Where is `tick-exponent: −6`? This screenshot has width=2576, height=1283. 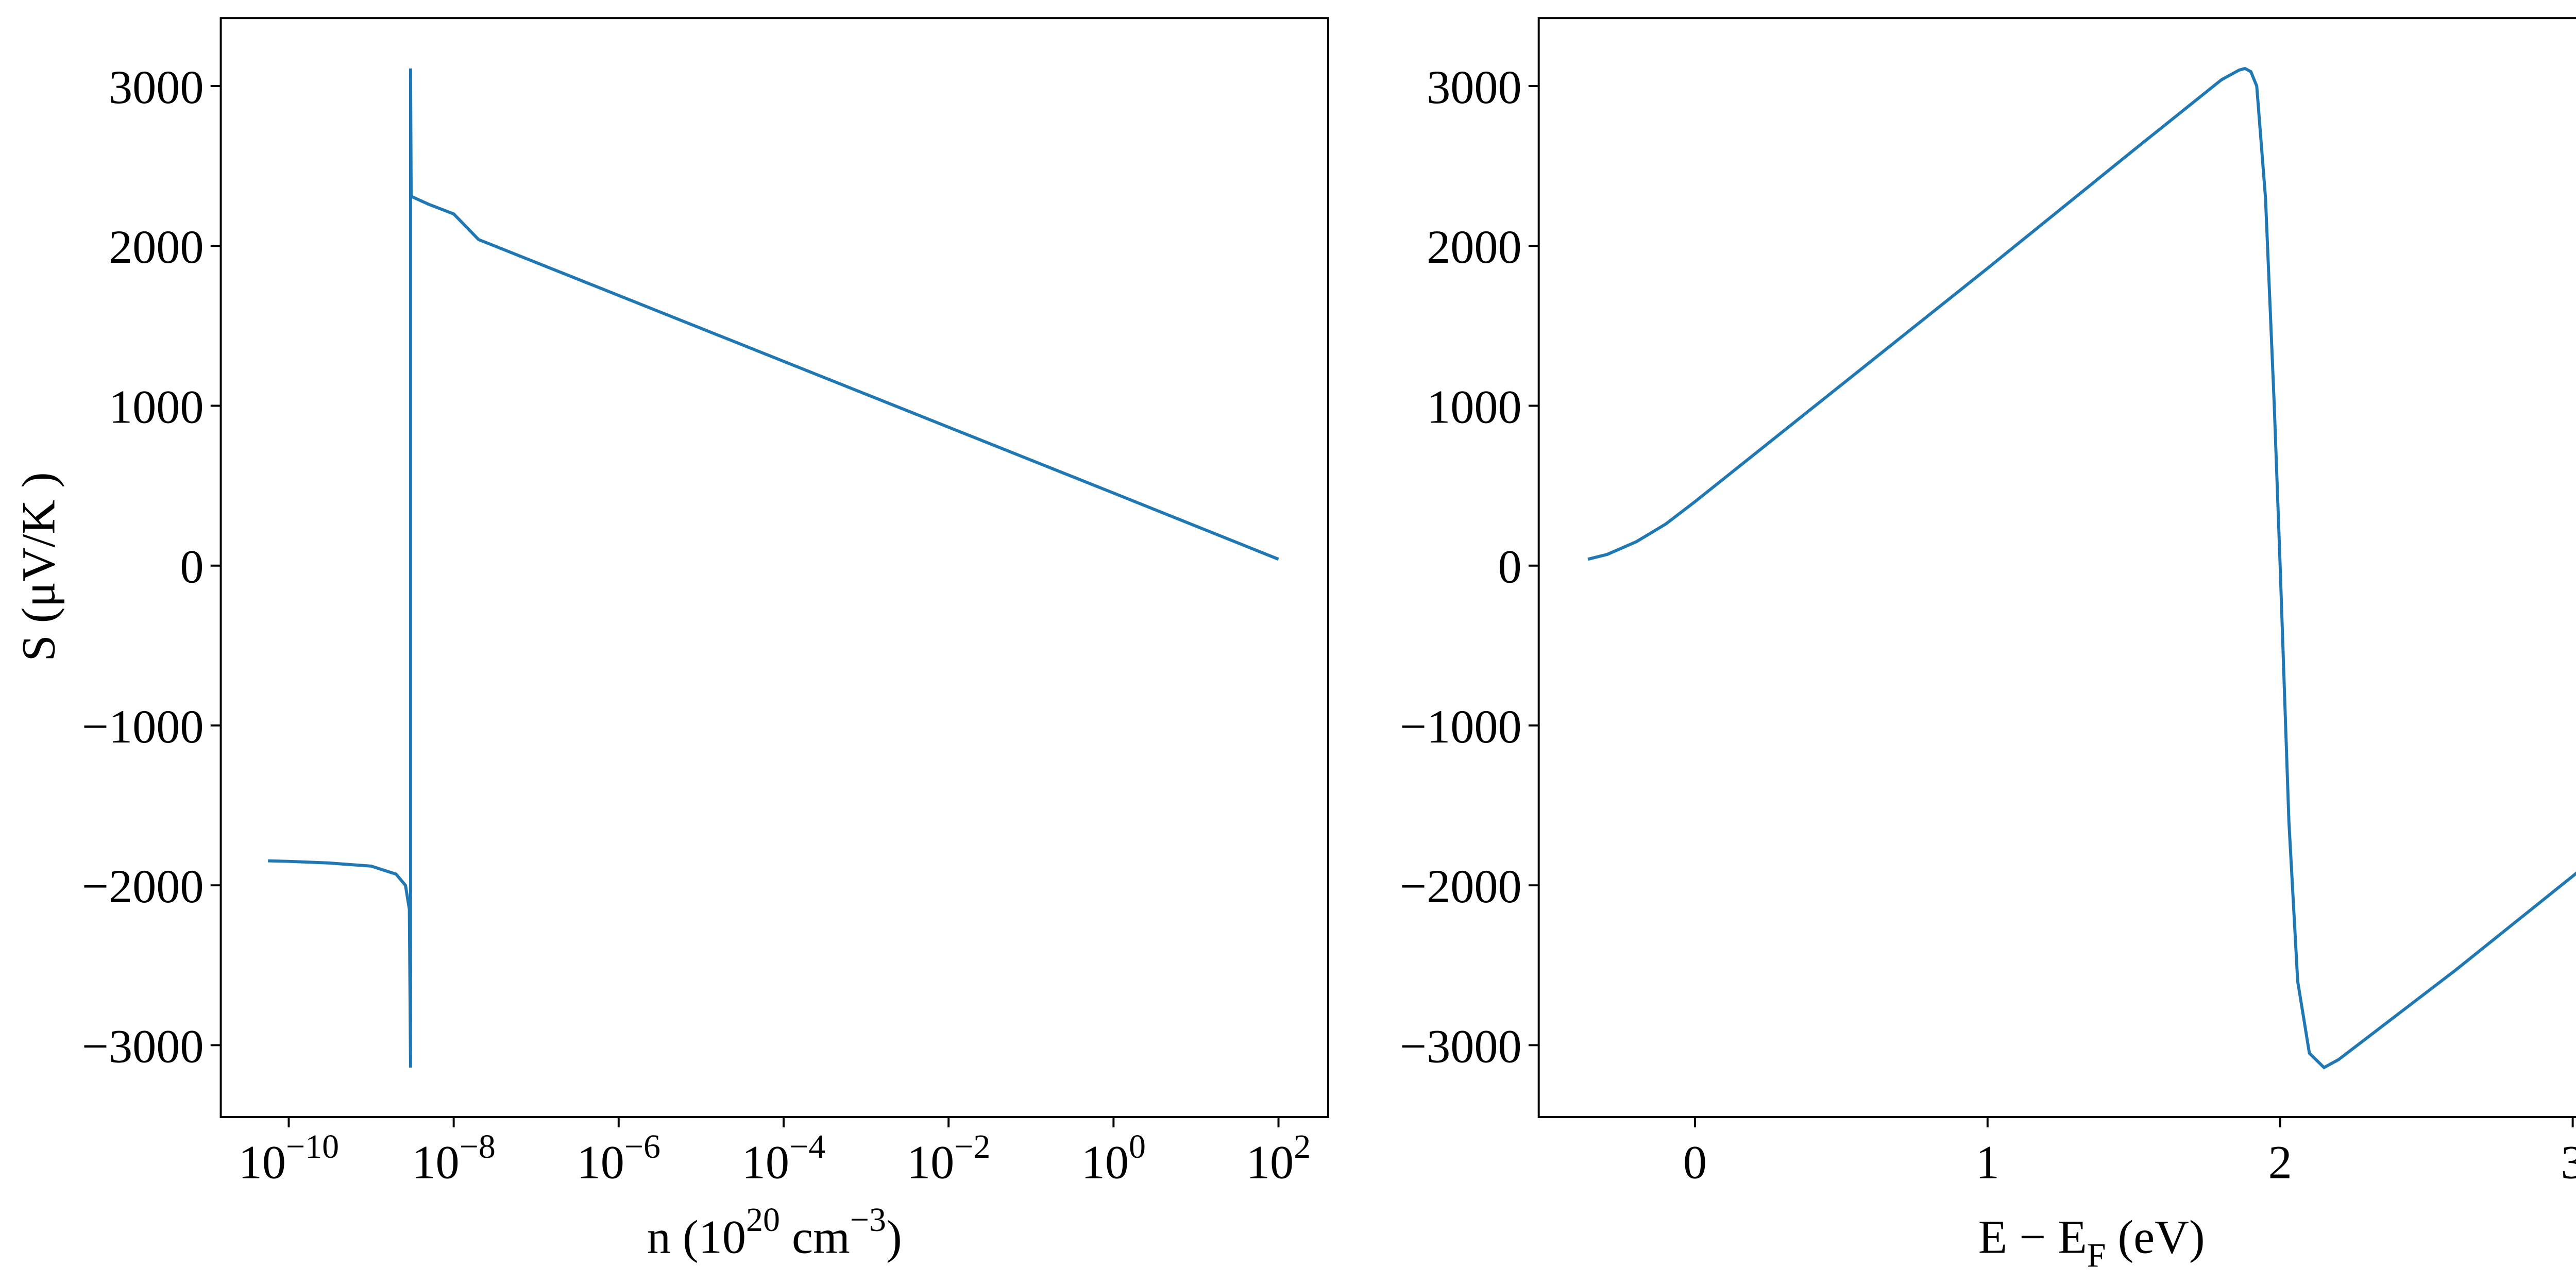 tick-exponent: −6 is located at coordinates (642, 1147).